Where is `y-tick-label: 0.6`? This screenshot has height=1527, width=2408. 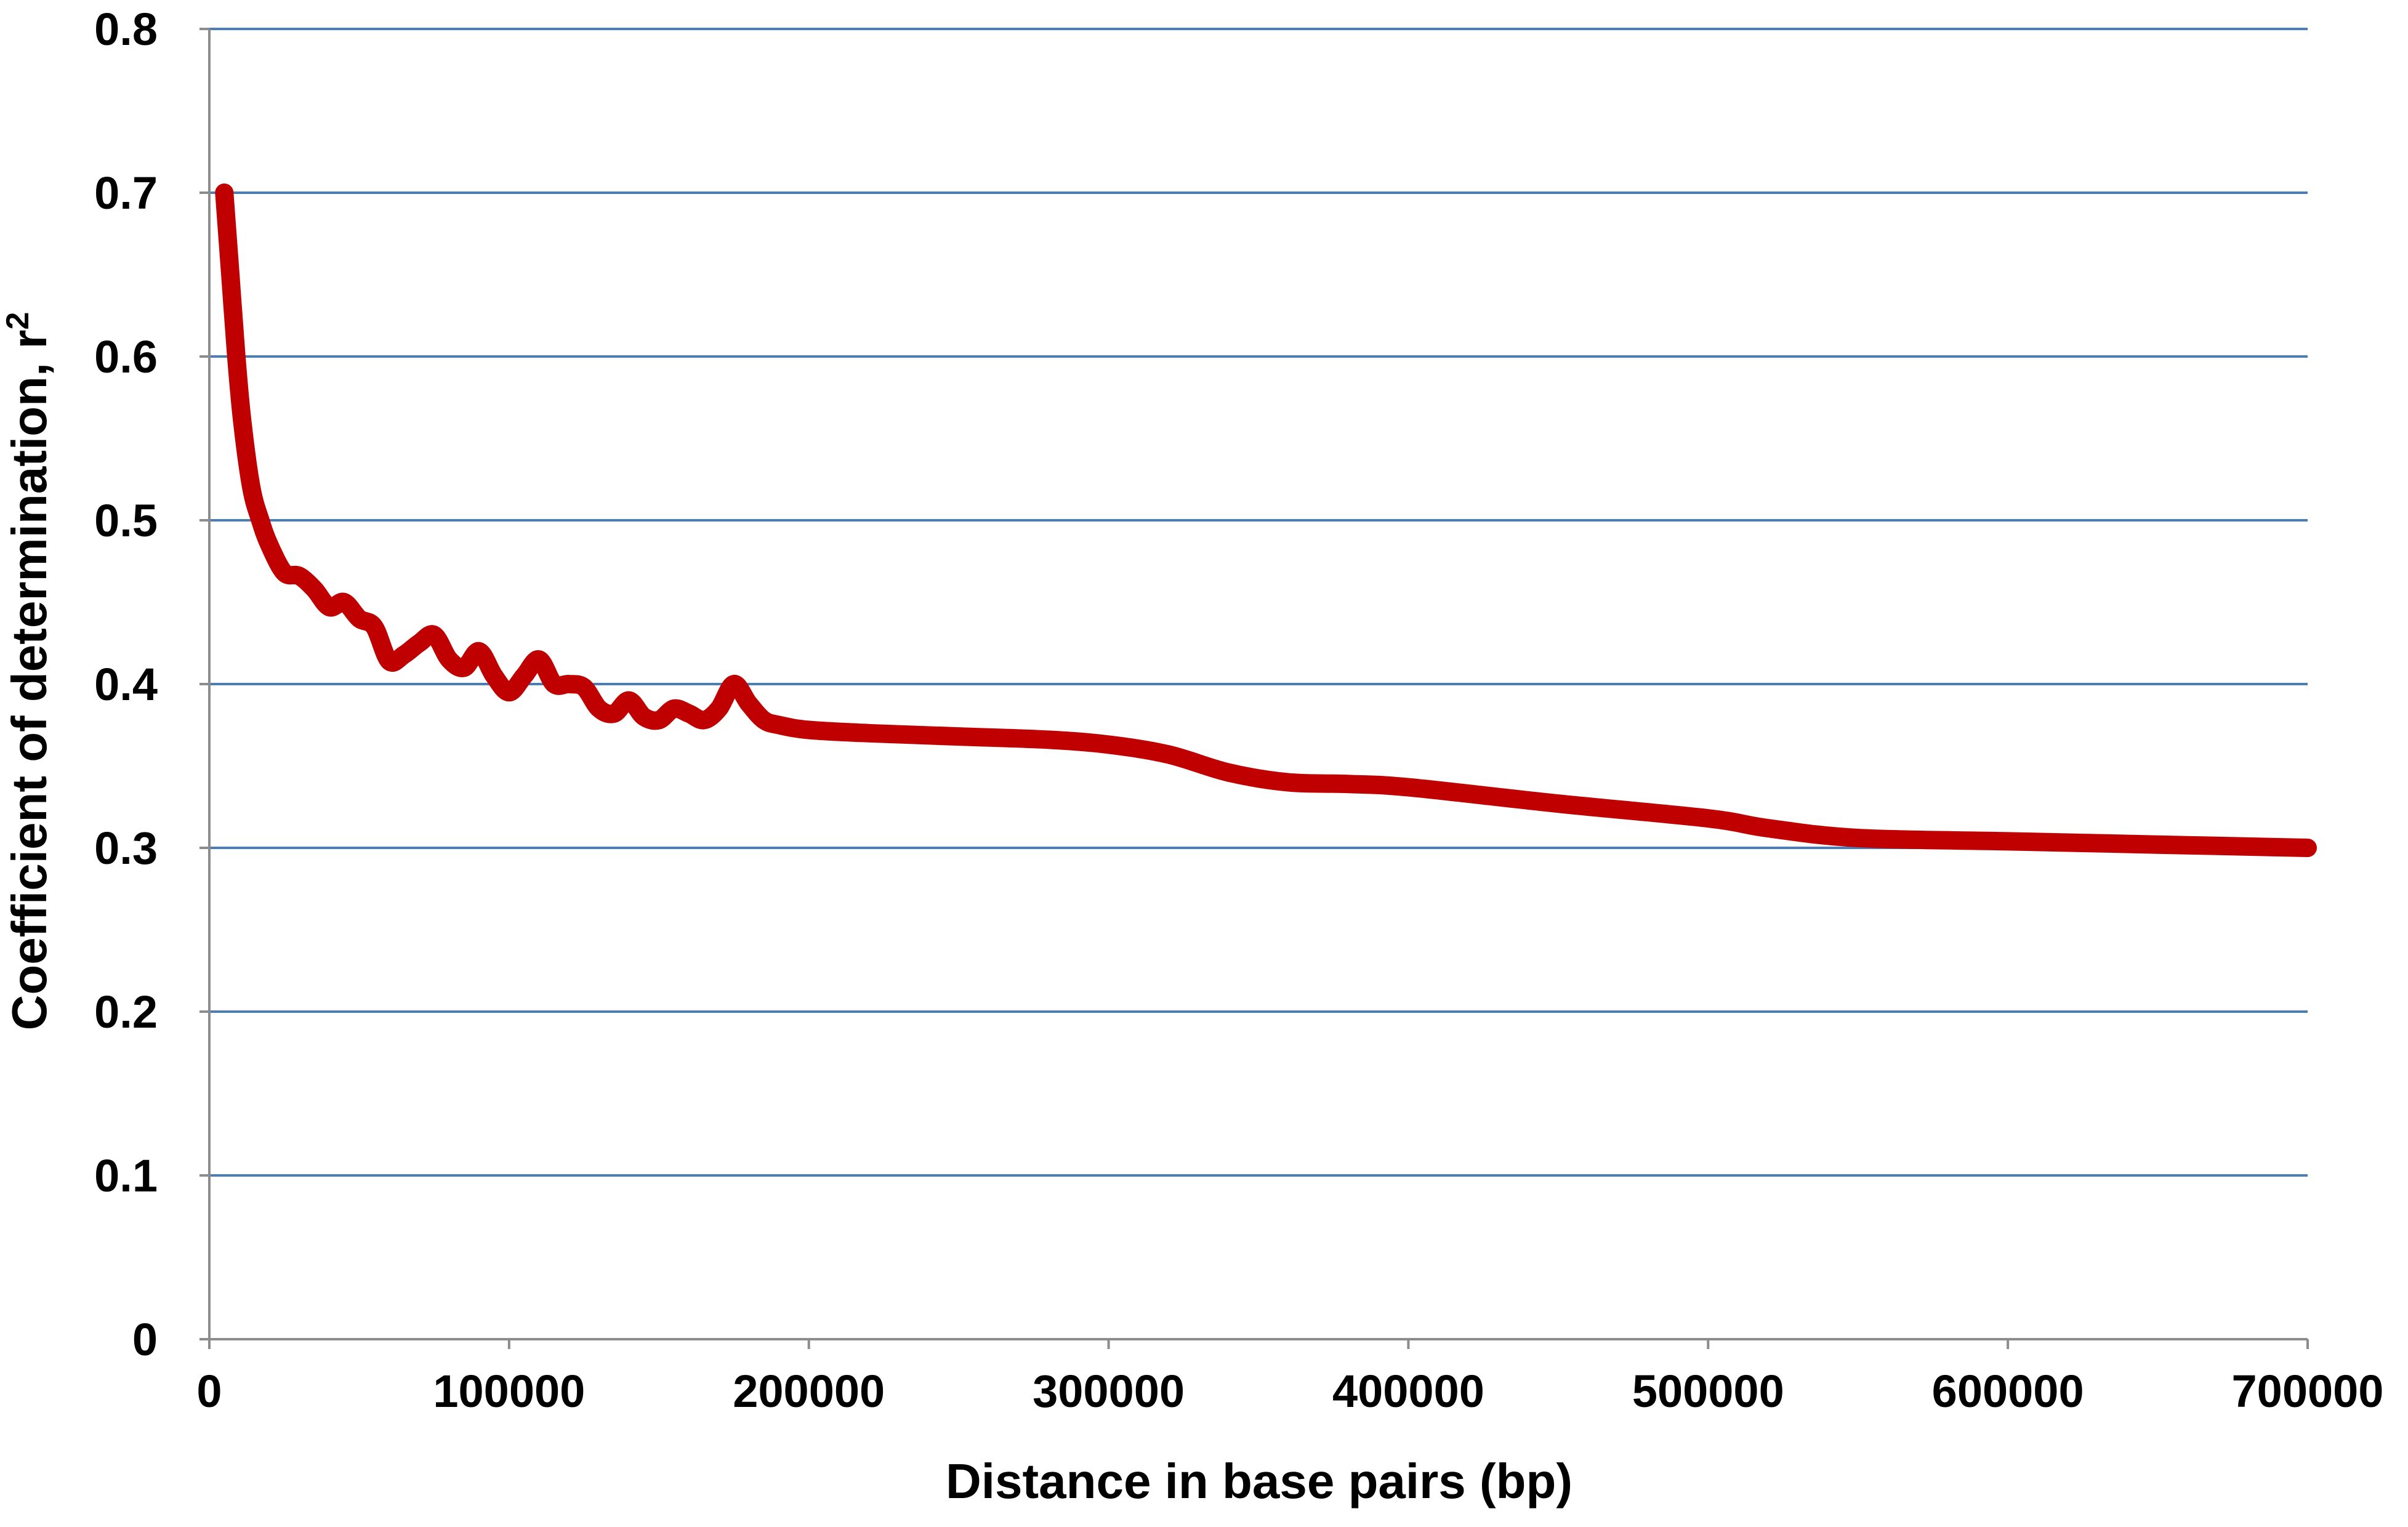 y-tick-label: 0.6 is located at coordinates (126, 356).